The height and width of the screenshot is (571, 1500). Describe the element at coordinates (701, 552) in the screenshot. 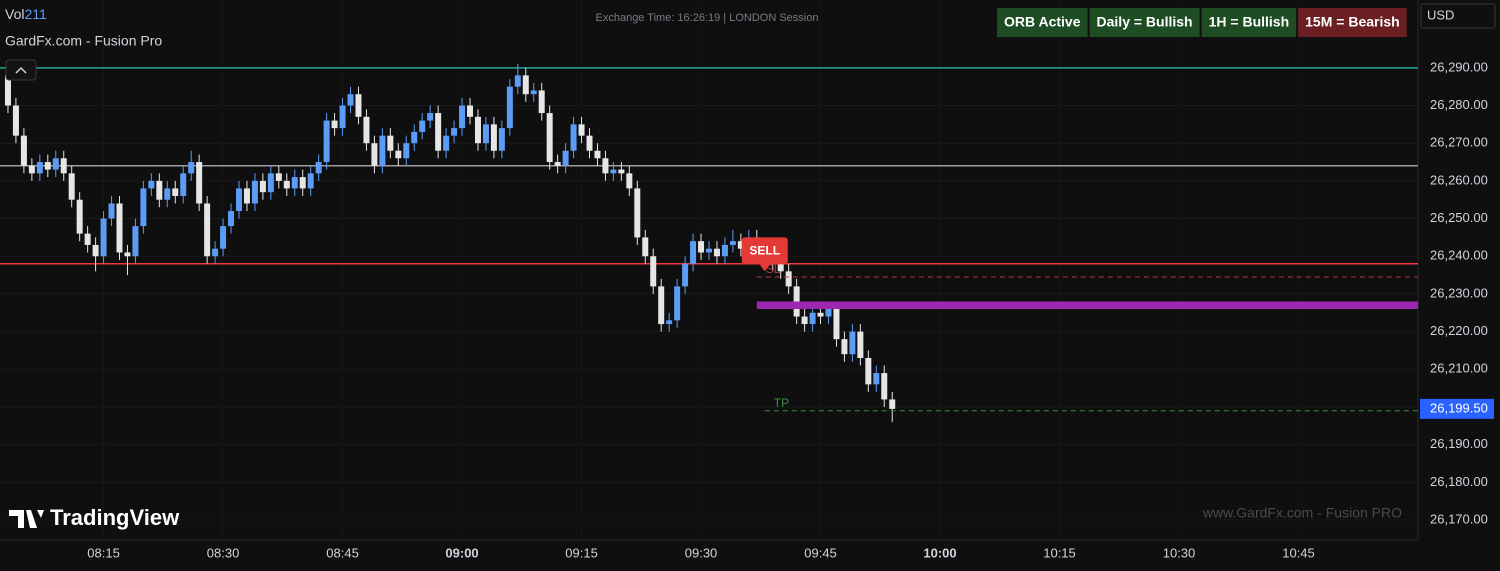

I see `x-tick-label: 09:30` at that location.